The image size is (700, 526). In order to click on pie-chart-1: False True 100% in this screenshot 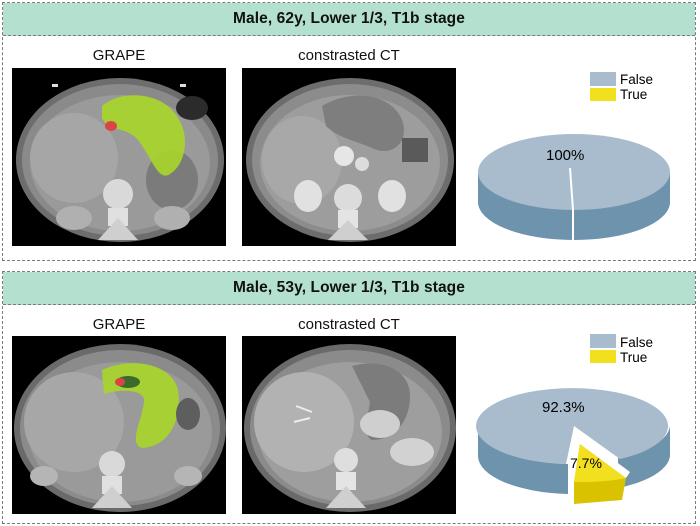, I will do `click(580, 157)`.